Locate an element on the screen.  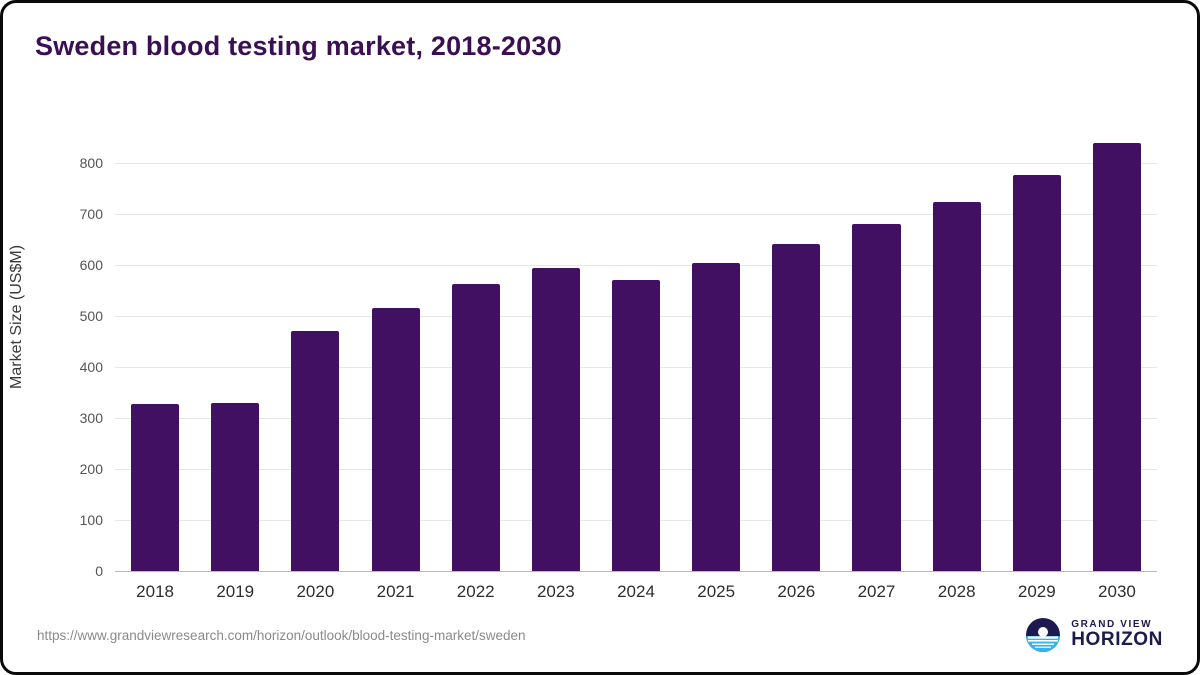
grand-view-horizon-logo: GRAND VIEW HORIZON is located at coordinates (1093, 635).